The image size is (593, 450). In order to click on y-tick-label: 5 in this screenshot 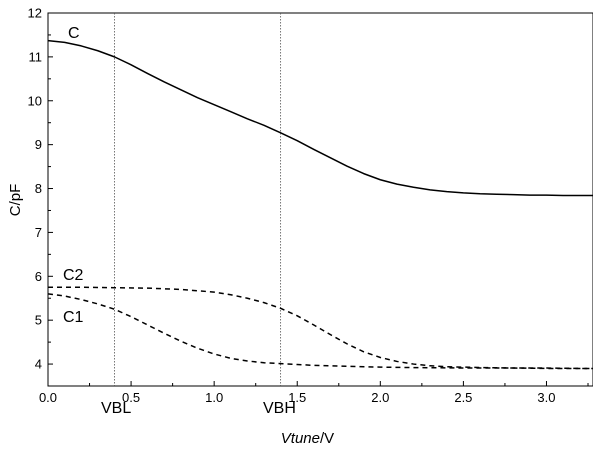, I will do `click(38, 320)`.